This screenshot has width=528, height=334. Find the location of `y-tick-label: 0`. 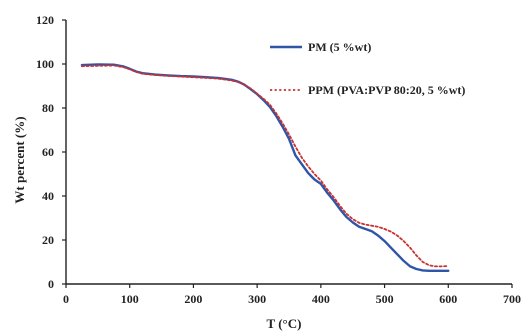

y-tick-label: 0 is located at coordinates (51, 284).